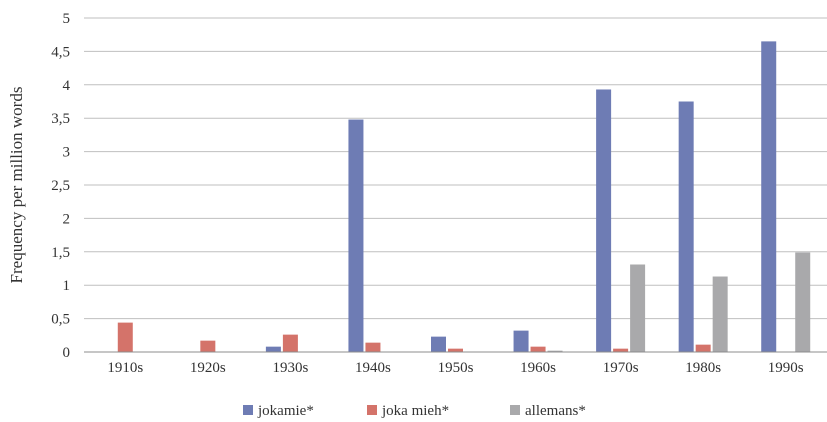 The image size is (827, 422). I want to click on legend-label: jokamie*, so click(285, 411).